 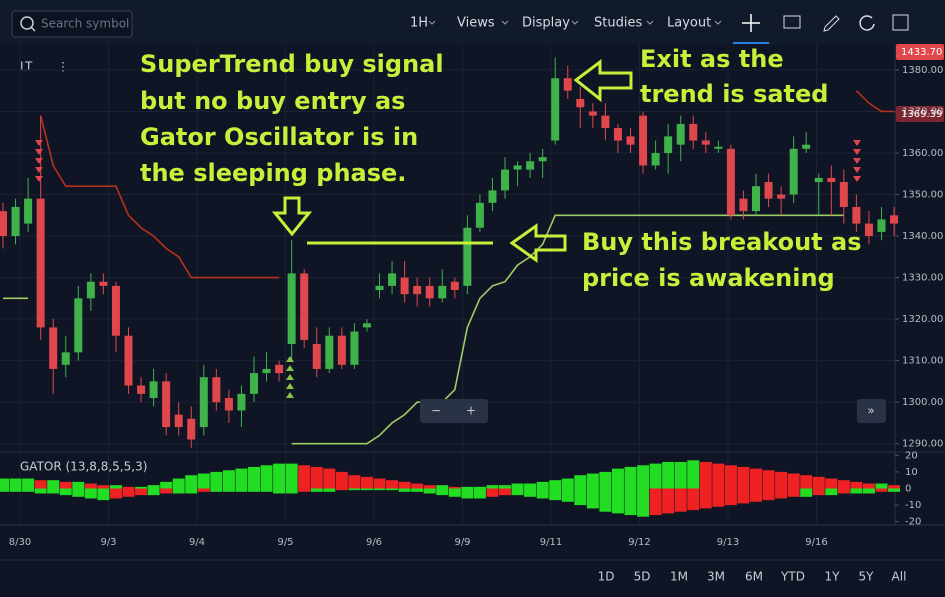 I want to click on menu: Display, so click(x=546, y=23).